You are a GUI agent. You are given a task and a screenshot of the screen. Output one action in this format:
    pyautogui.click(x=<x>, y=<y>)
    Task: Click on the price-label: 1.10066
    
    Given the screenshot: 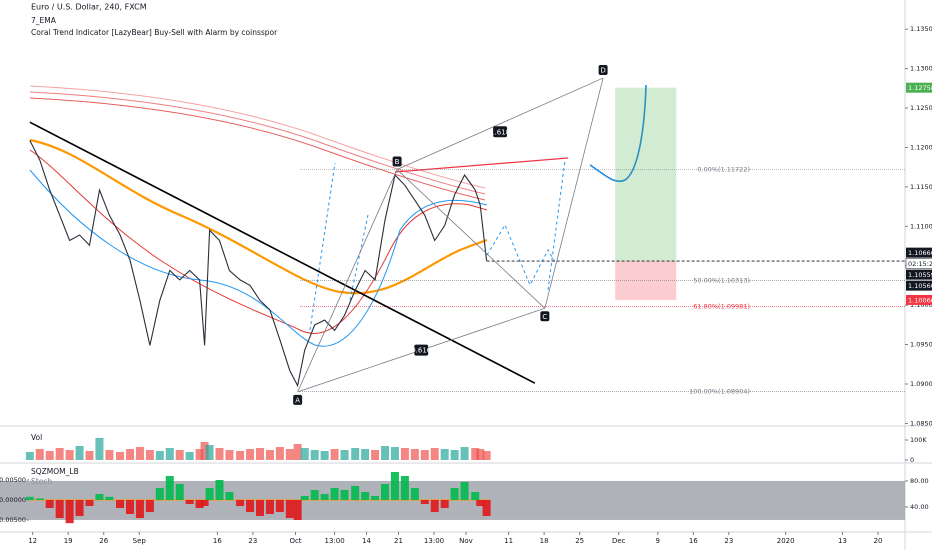 What is the action you would take?
    pyautogui.click(x=920, y=300)
    